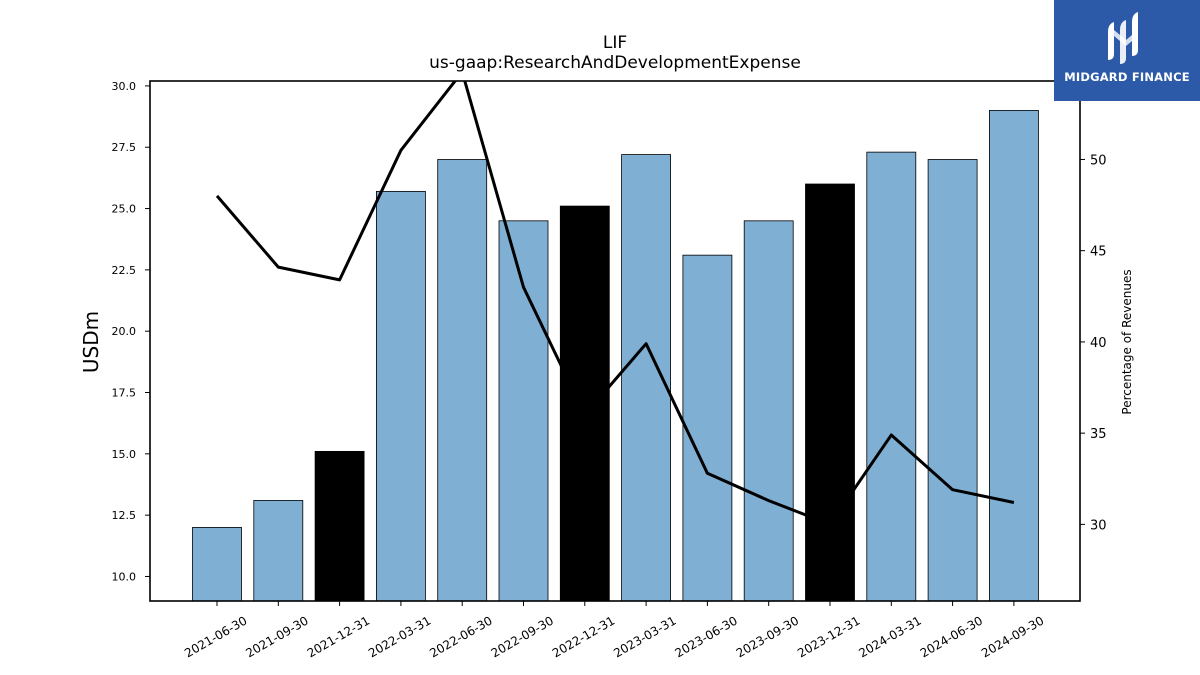  Describe the element at coordinates (124, 331) in the screenshot. I see `y-tick-label: 20.0` at that location.